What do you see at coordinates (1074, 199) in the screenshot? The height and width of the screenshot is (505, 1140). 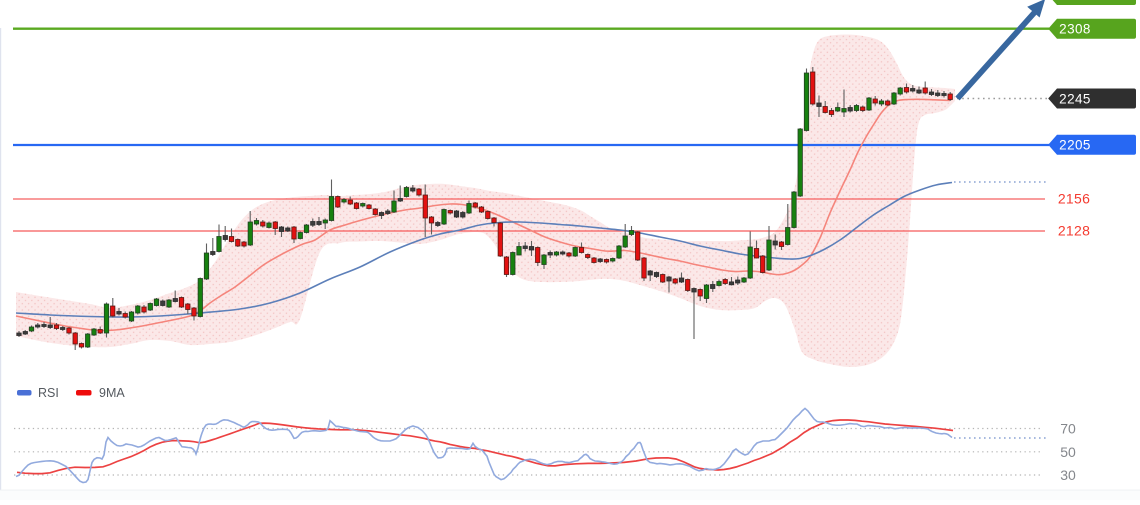 I see `svg-text: 2156` at bounding box center [1074, 199].